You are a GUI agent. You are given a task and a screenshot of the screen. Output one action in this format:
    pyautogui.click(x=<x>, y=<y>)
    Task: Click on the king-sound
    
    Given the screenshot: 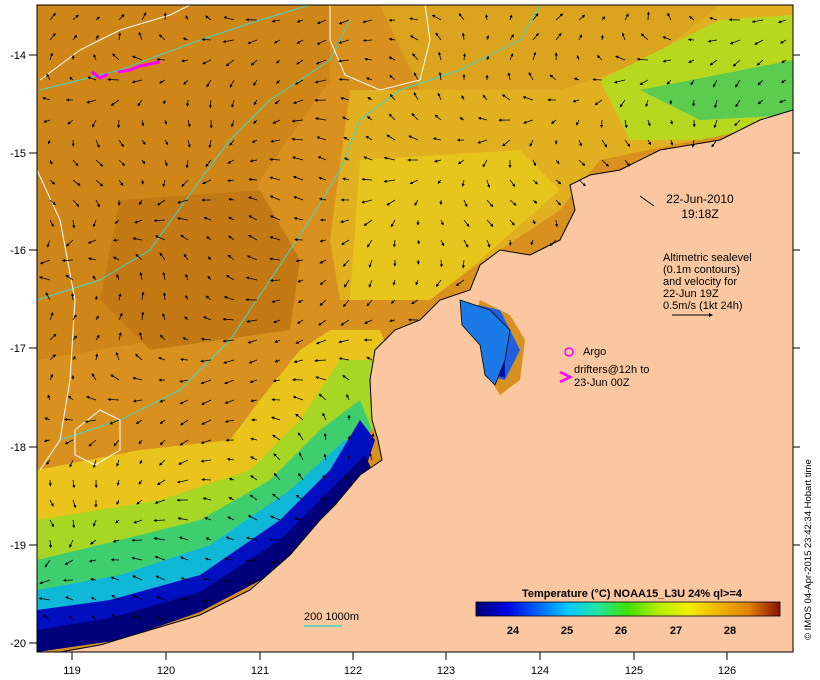 What is the action you would take?
    pyautogui.click(x=485, y=342)
    